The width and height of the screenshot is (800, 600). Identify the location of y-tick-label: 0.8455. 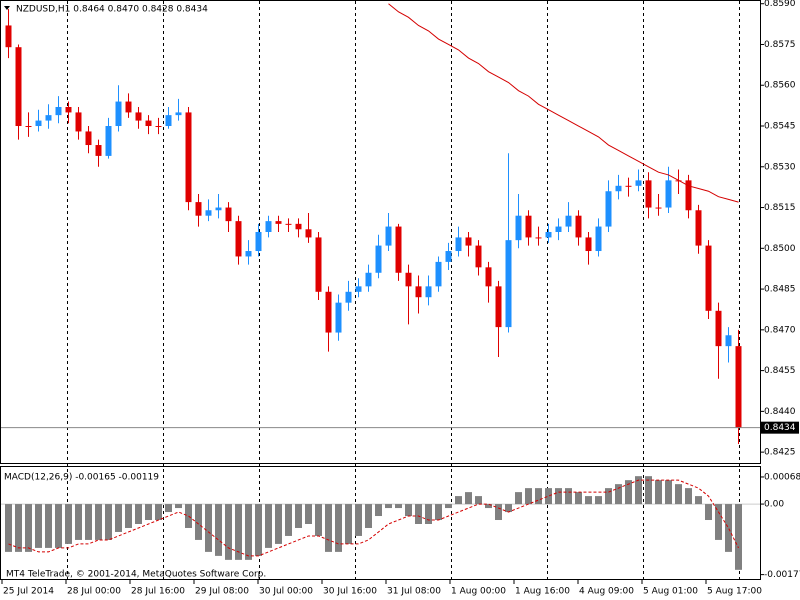
(780, 371).